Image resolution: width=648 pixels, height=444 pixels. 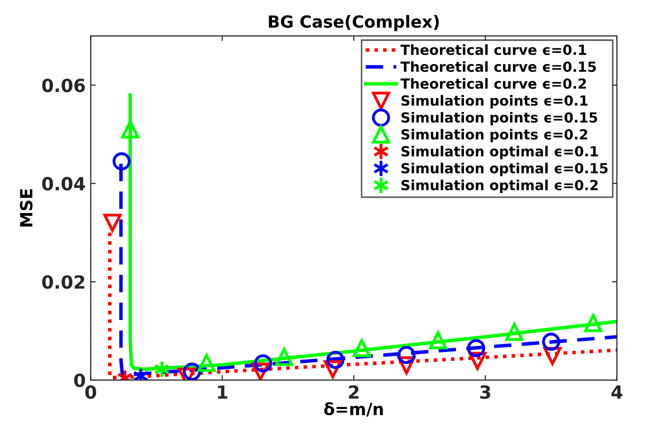 I want to click on y-tick-label: 0.02, so click(x=63, y=282).